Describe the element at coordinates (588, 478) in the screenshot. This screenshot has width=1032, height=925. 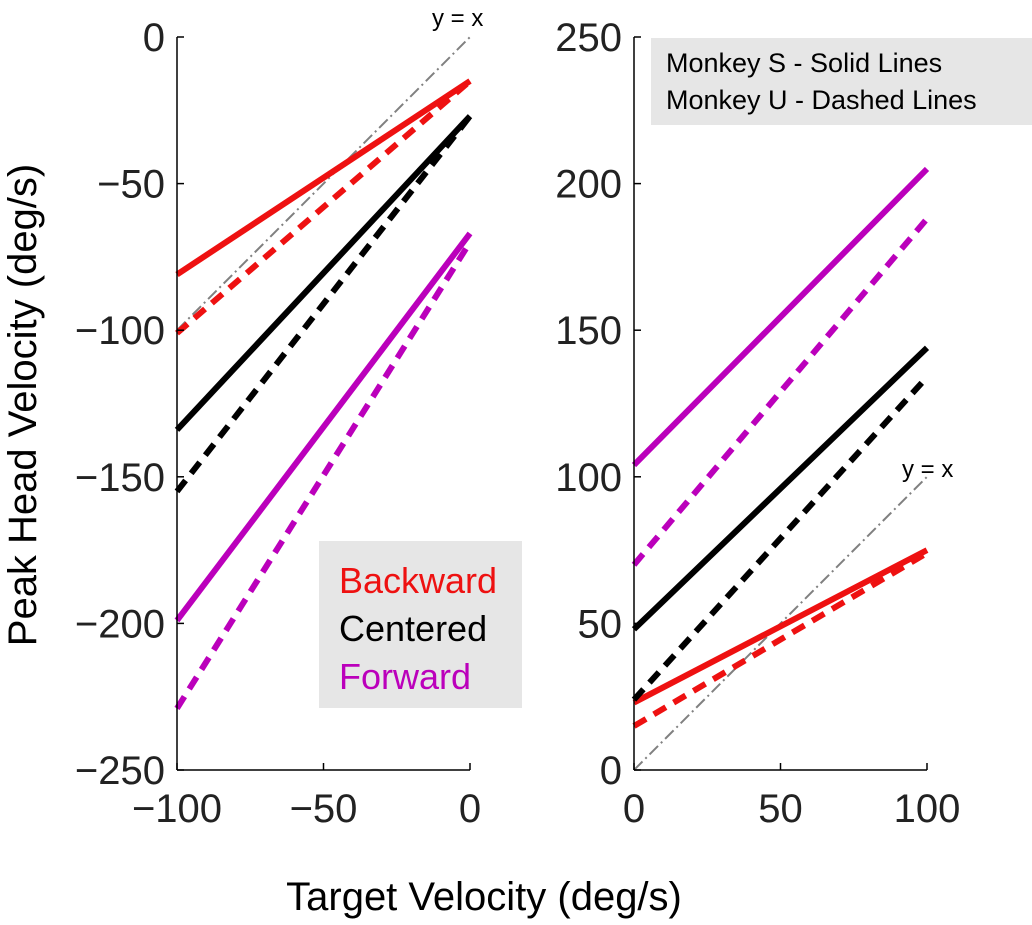
I see `right-y-tick-label: 100` at that location.